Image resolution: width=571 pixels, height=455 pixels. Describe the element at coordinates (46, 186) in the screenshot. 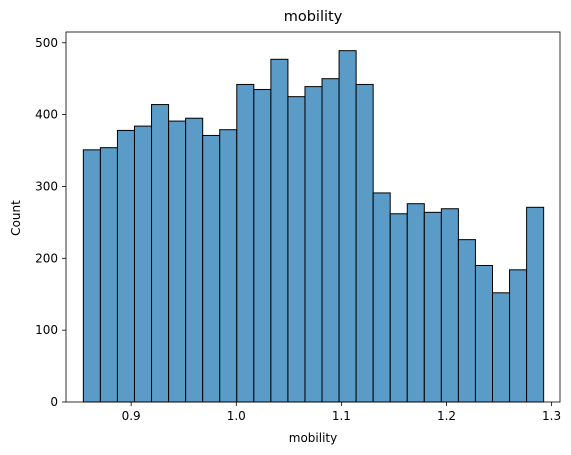

I see `y-tick-label: 300` at that location.